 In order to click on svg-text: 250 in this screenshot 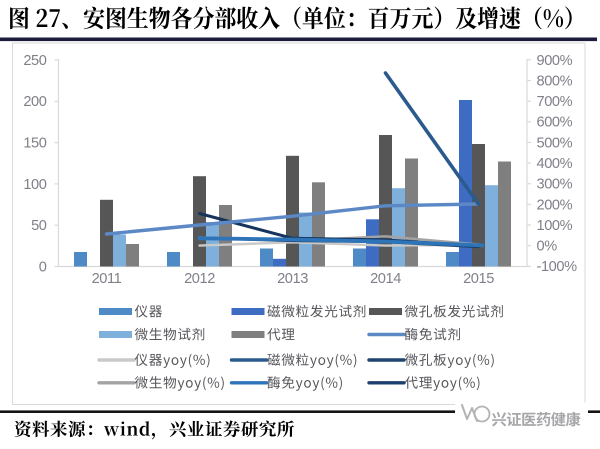, I will do `click(34, 61)`.